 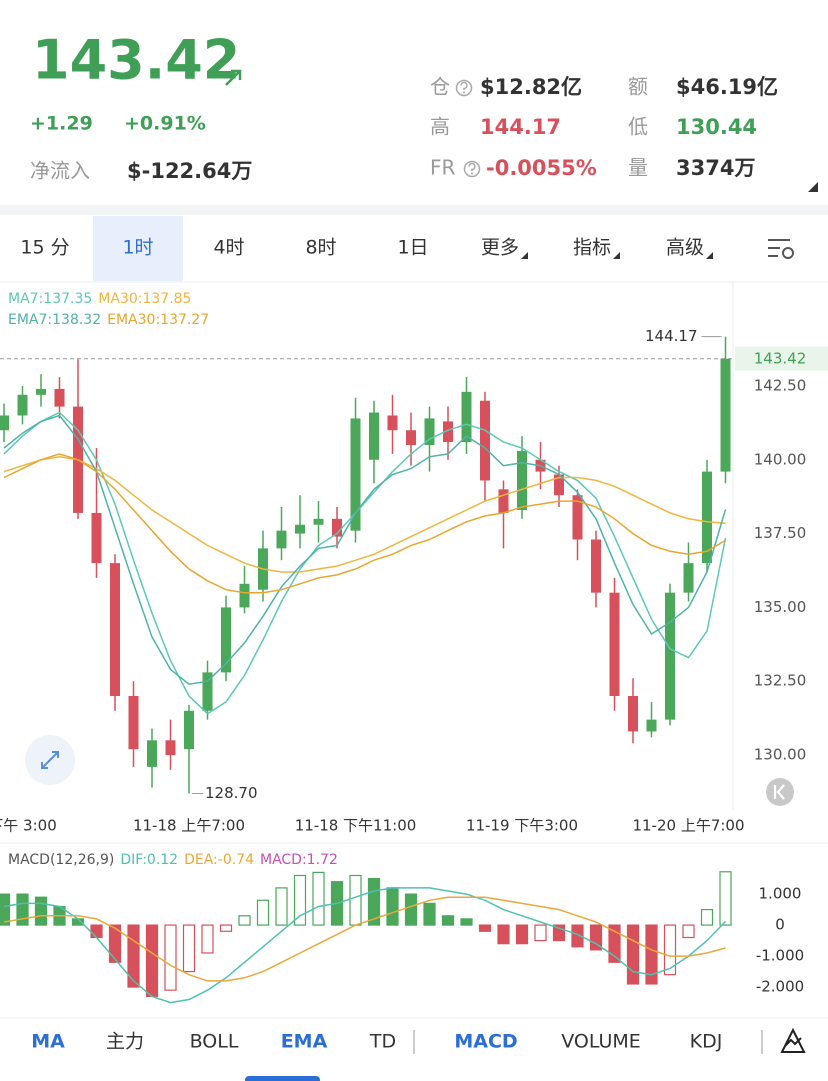 I want to click on corner-toggle, so click(x=813, y=187).